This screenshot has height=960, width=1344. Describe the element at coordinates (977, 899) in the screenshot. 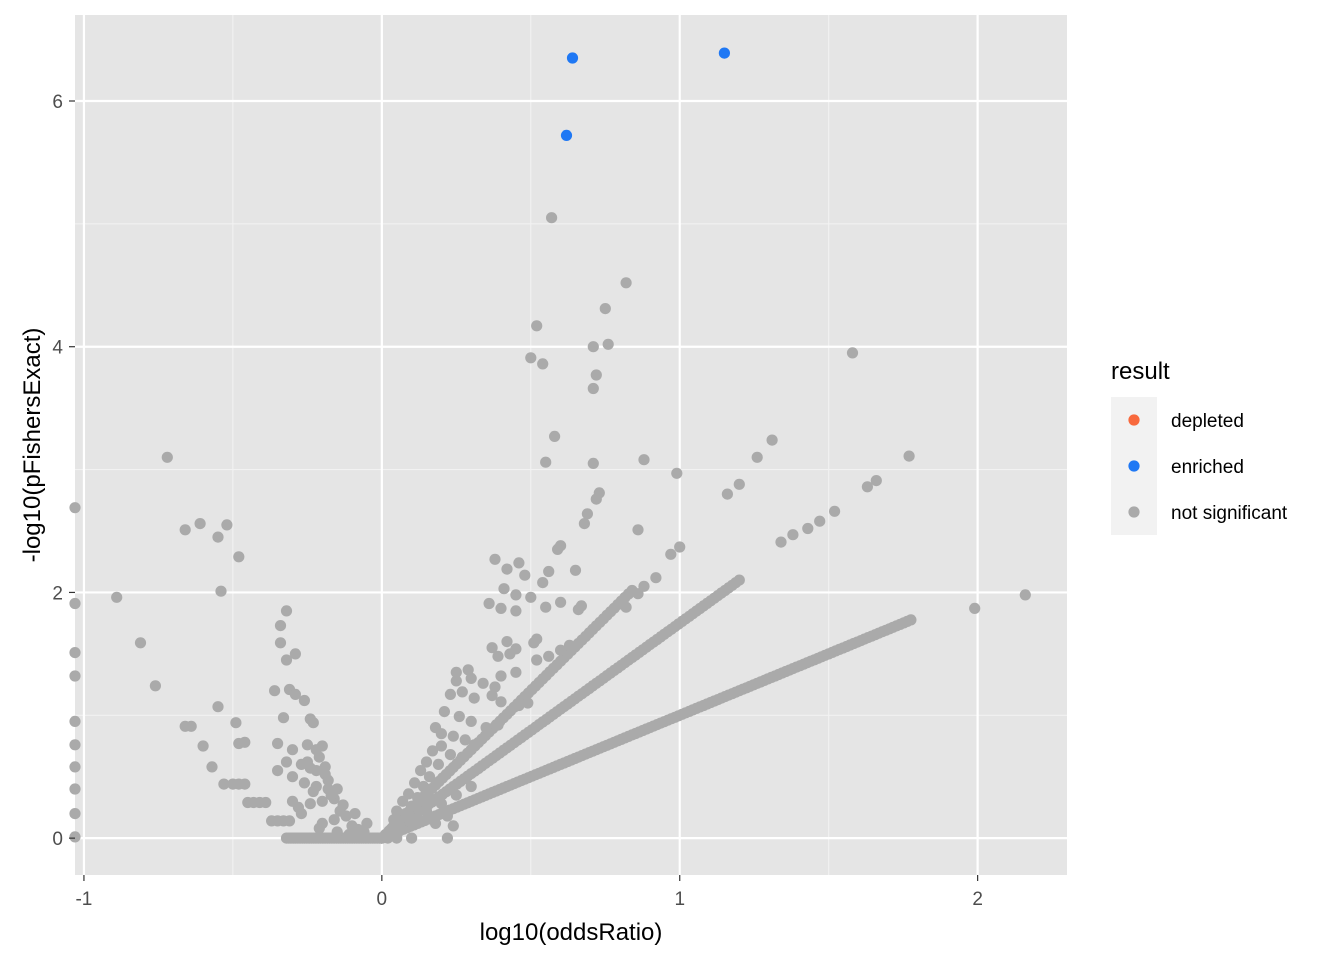

I see `x-tick-label: 2` at that location.